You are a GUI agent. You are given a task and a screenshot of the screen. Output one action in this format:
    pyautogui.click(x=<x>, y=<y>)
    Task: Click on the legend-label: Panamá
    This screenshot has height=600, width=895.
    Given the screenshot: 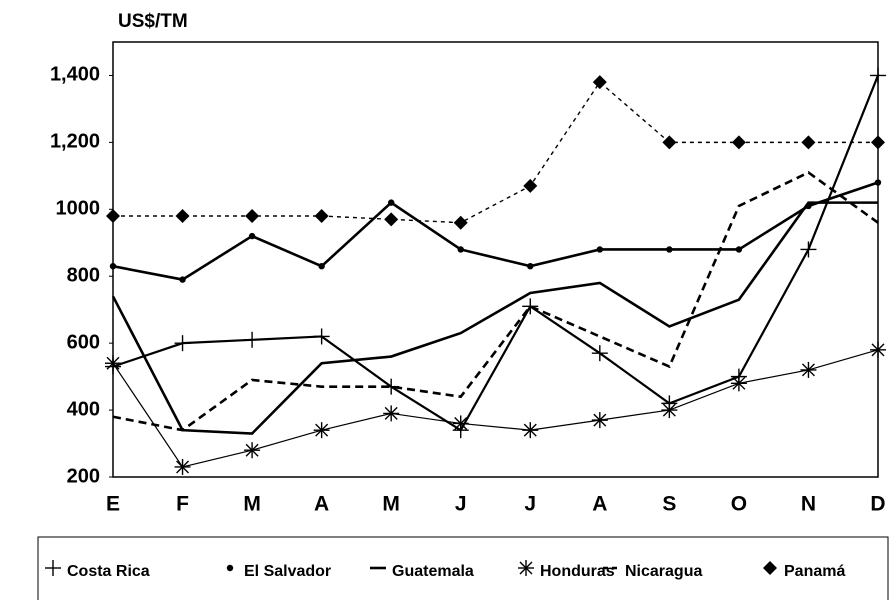 What is the action you would take?
    pyautogui.click(x=814, y=571)
    